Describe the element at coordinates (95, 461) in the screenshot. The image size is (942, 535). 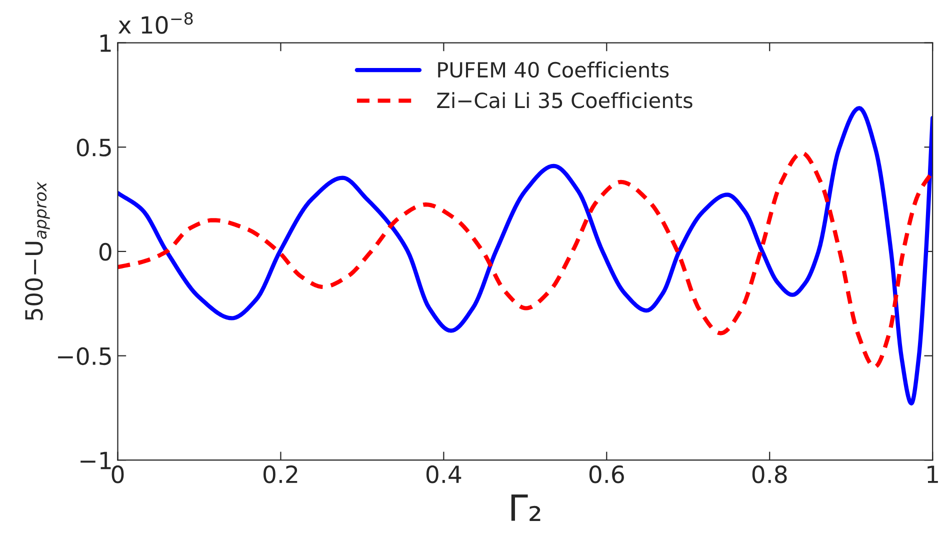
I see `y-tick-label: −1` at that location.